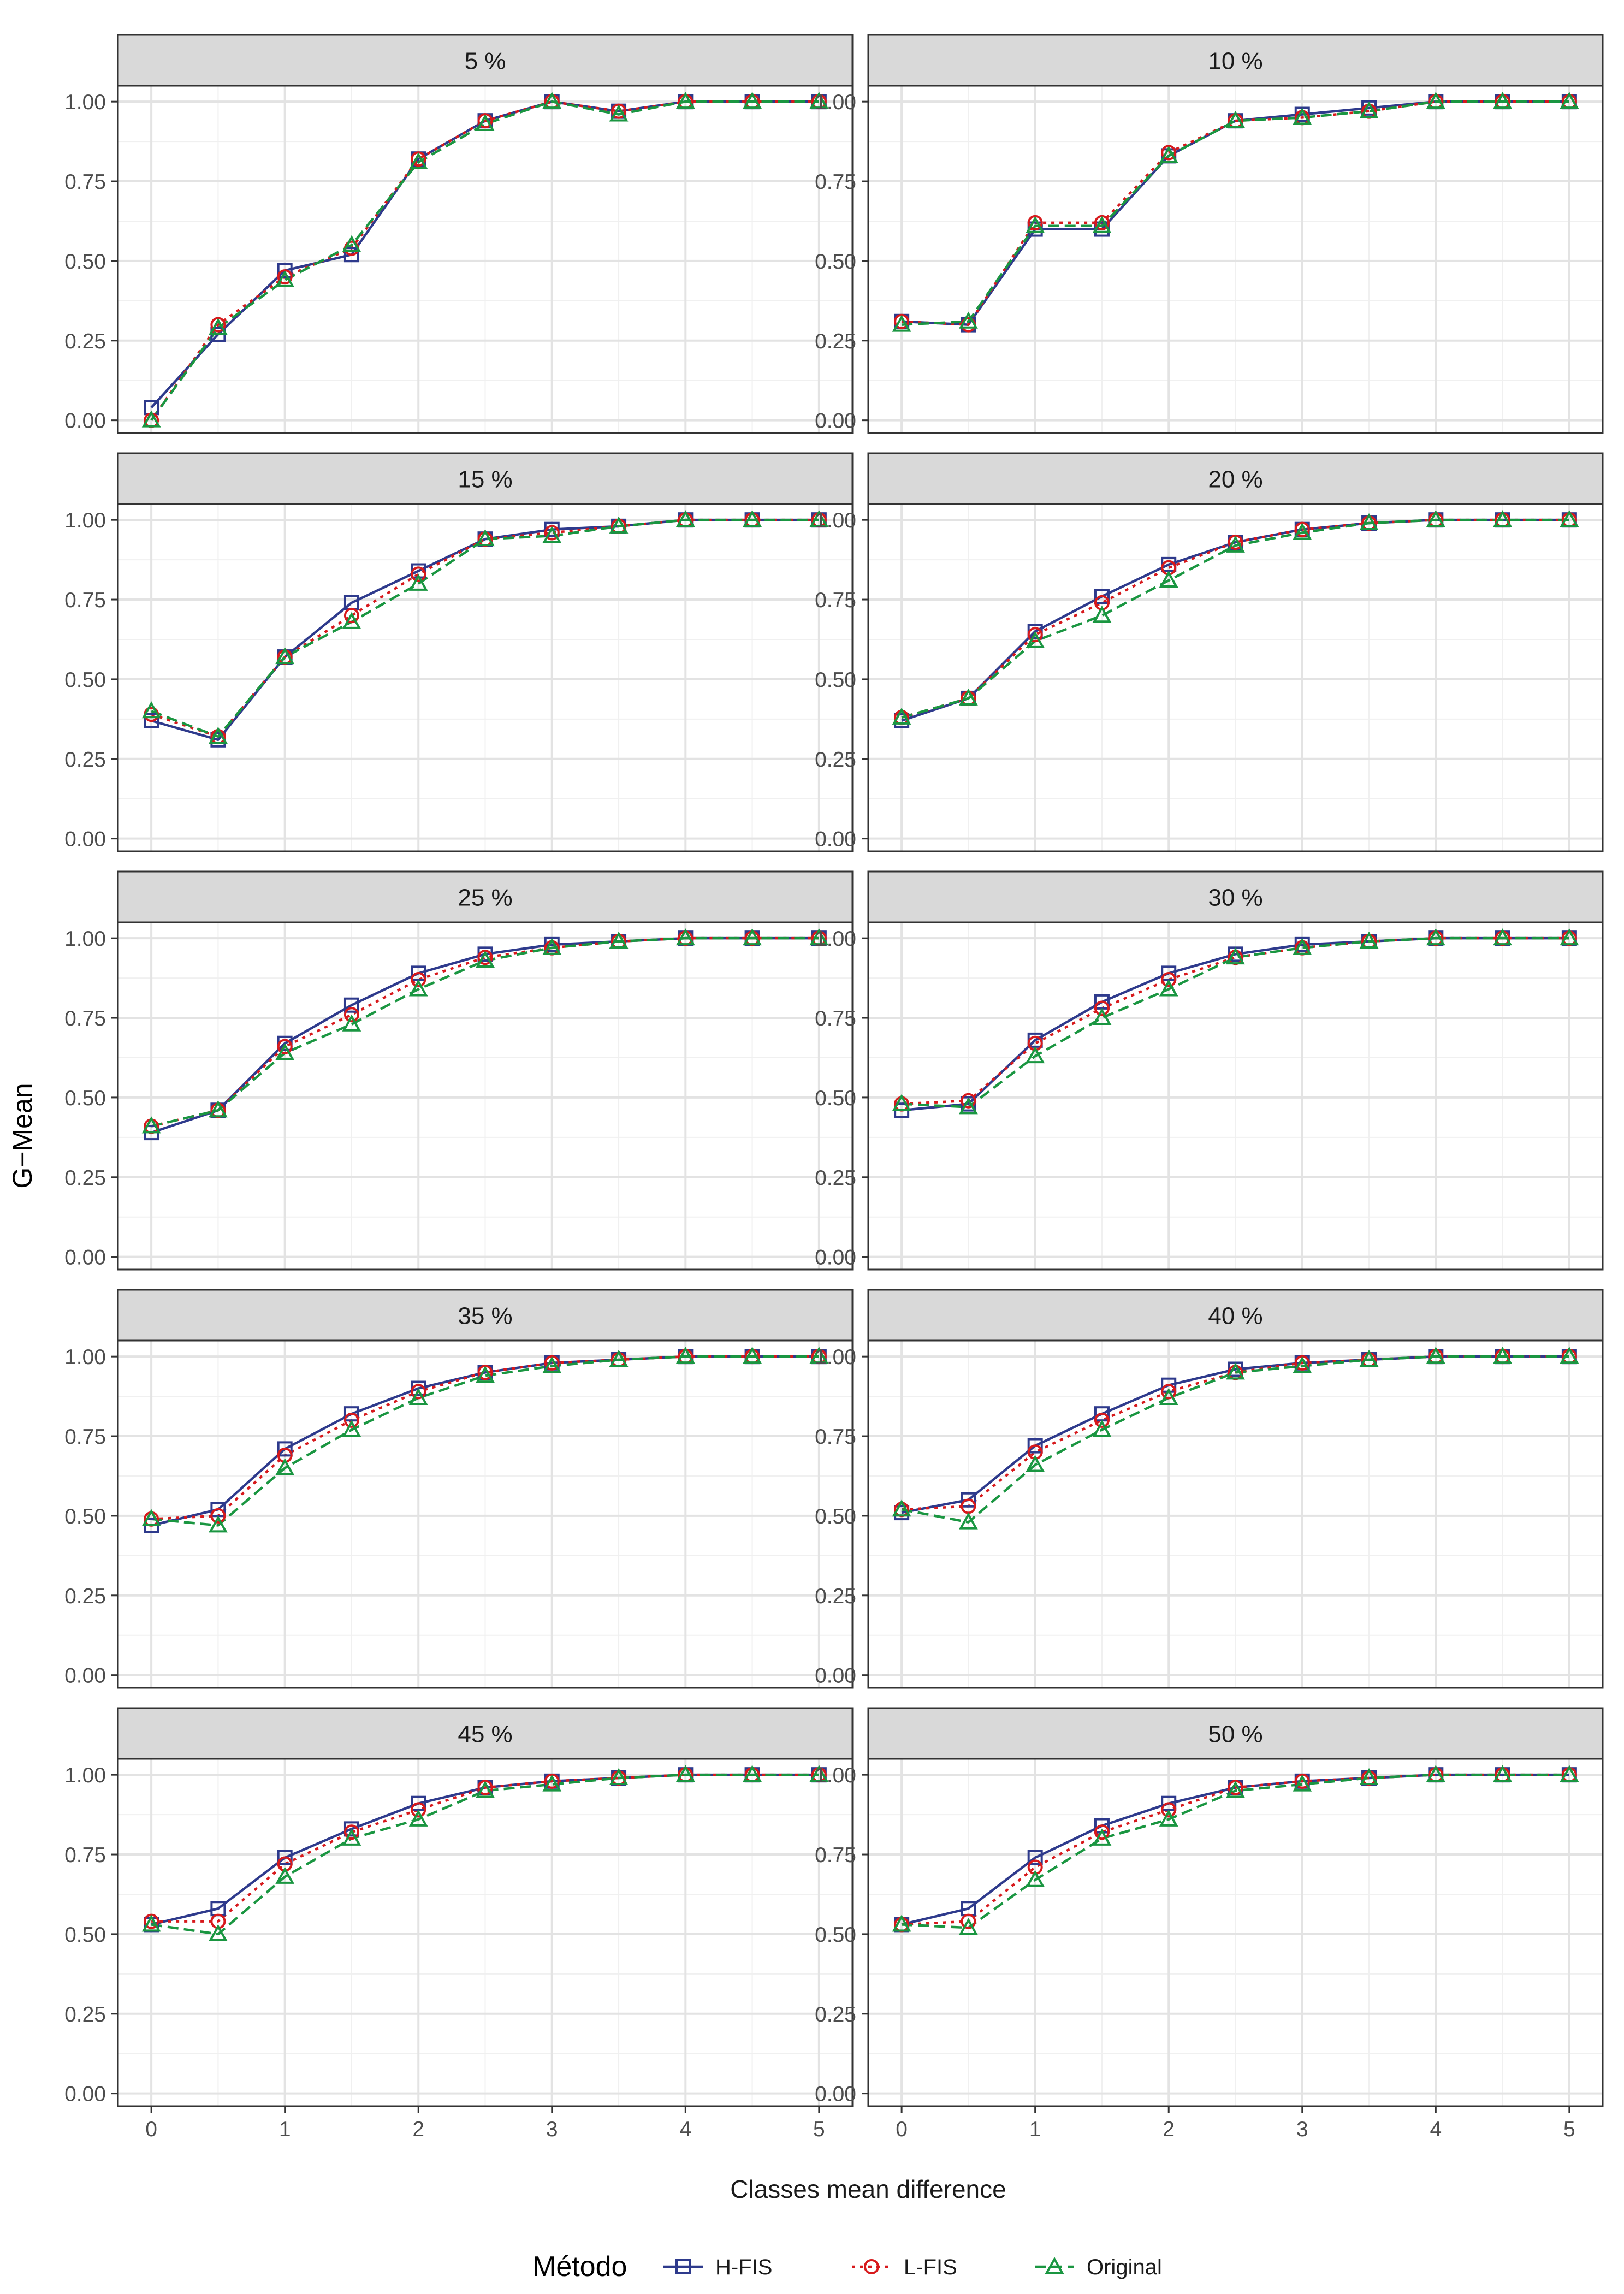  I want to click on facet-title: 20 %, so click(1235, 479).